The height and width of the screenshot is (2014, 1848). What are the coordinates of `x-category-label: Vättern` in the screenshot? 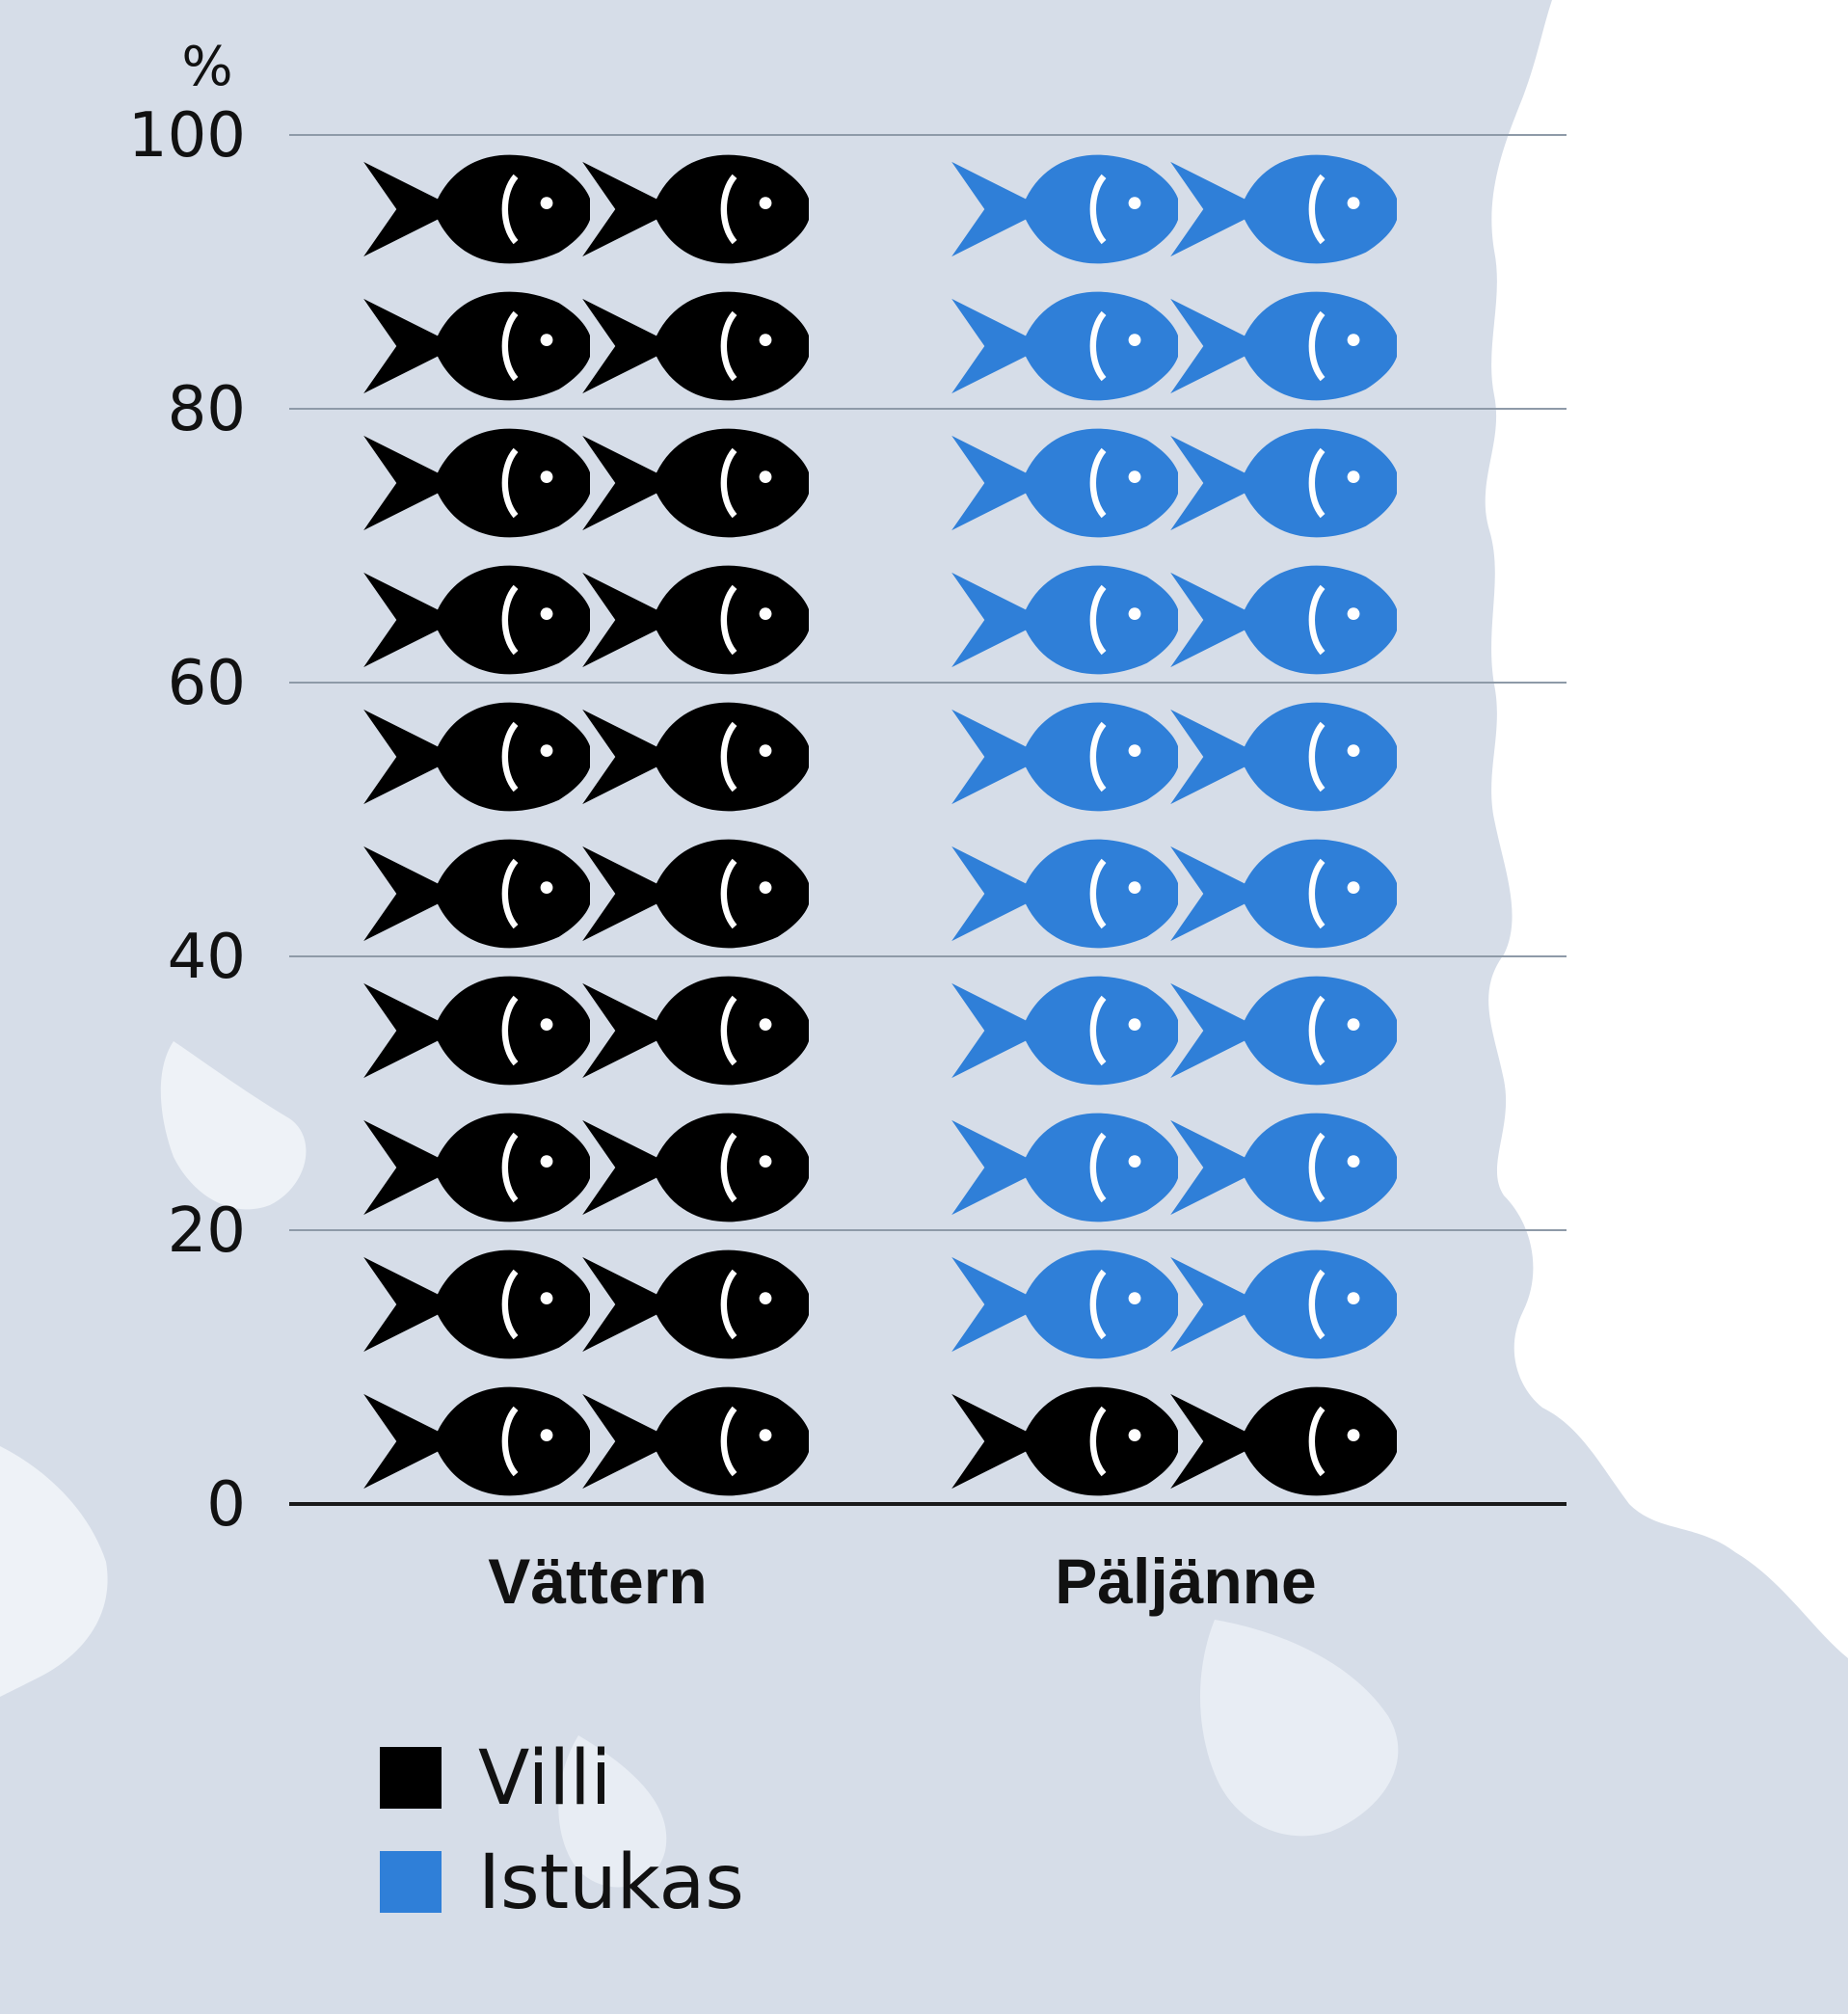 It's located at (598, 1581).